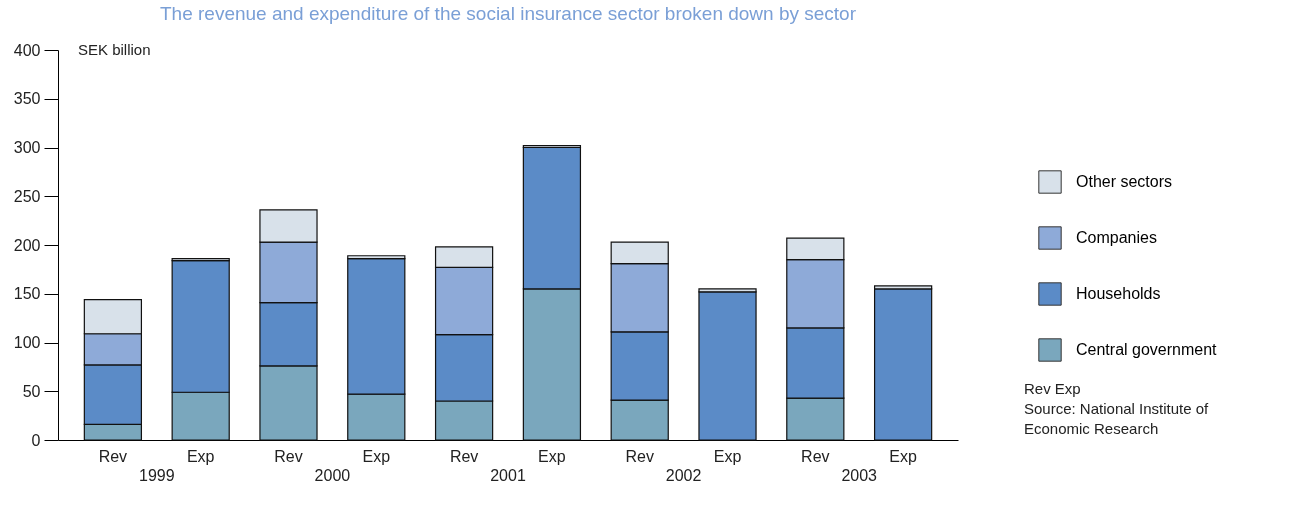  I want to click on legend-label: Households, so click(1118, 293).